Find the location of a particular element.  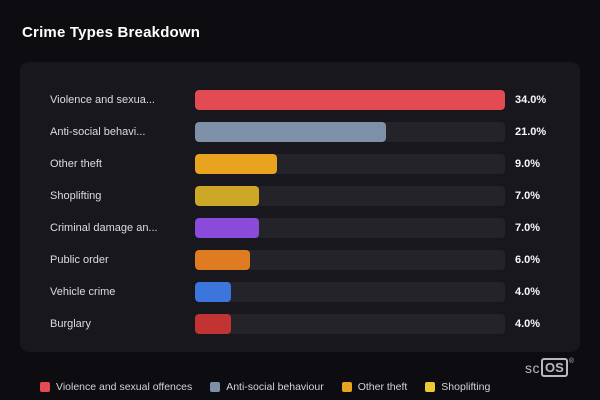

bar-row: Vehicle crime 4.0% is located at coordinates (307, 292).